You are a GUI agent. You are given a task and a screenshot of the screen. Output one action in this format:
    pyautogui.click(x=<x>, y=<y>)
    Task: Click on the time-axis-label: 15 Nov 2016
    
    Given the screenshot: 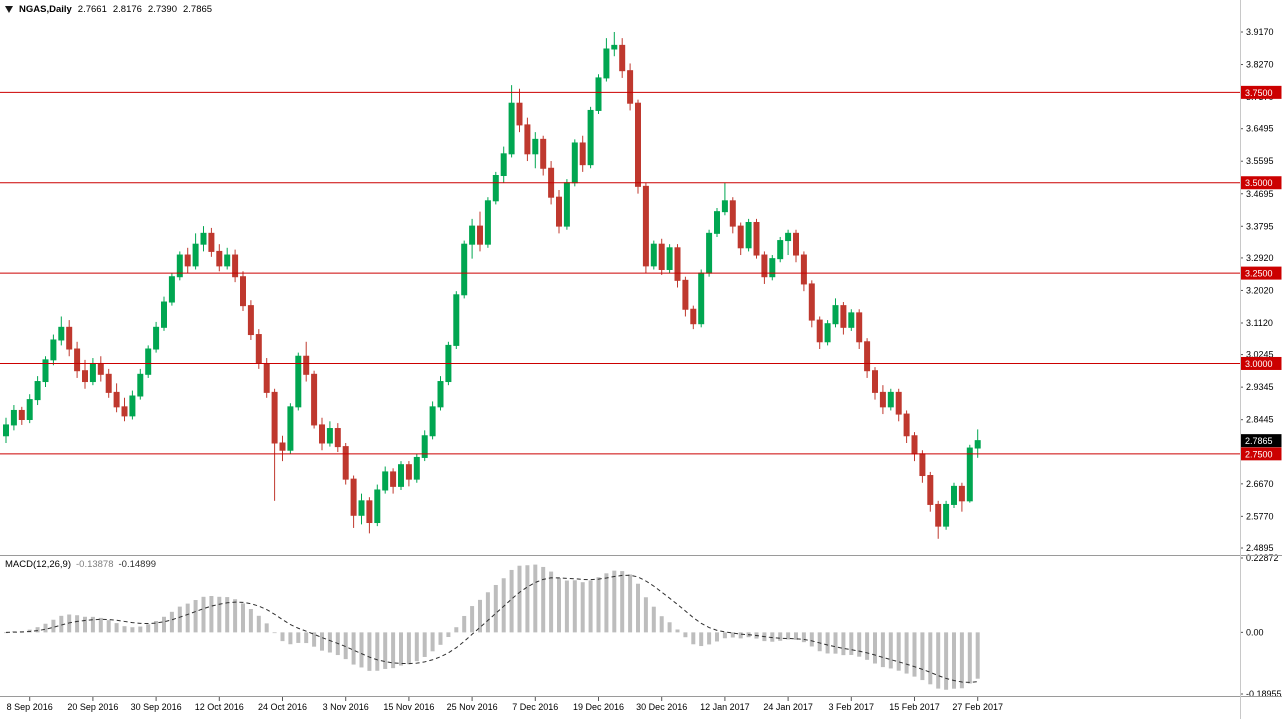 What is the action you would take?
    pyautogui.click(x=408, y=707)
    